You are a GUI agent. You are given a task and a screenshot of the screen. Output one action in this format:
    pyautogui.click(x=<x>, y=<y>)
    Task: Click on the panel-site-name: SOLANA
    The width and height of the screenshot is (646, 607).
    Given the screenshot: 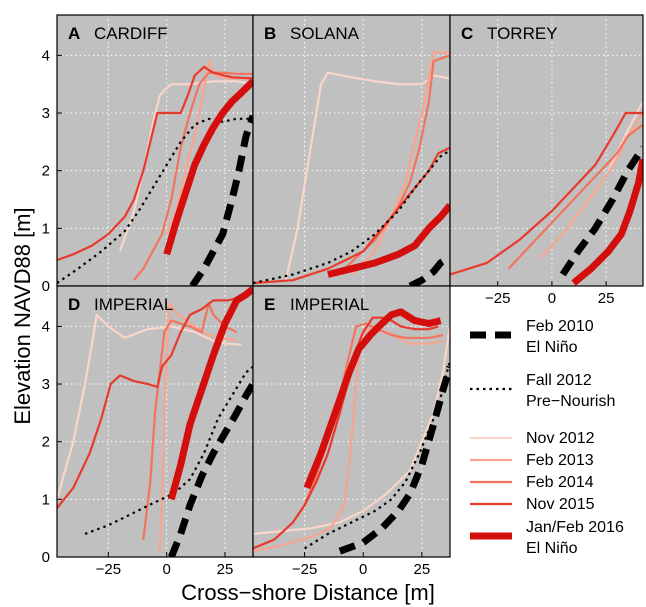 What is the action you would take?
    pyautogui.click(x=325, y=33)
    